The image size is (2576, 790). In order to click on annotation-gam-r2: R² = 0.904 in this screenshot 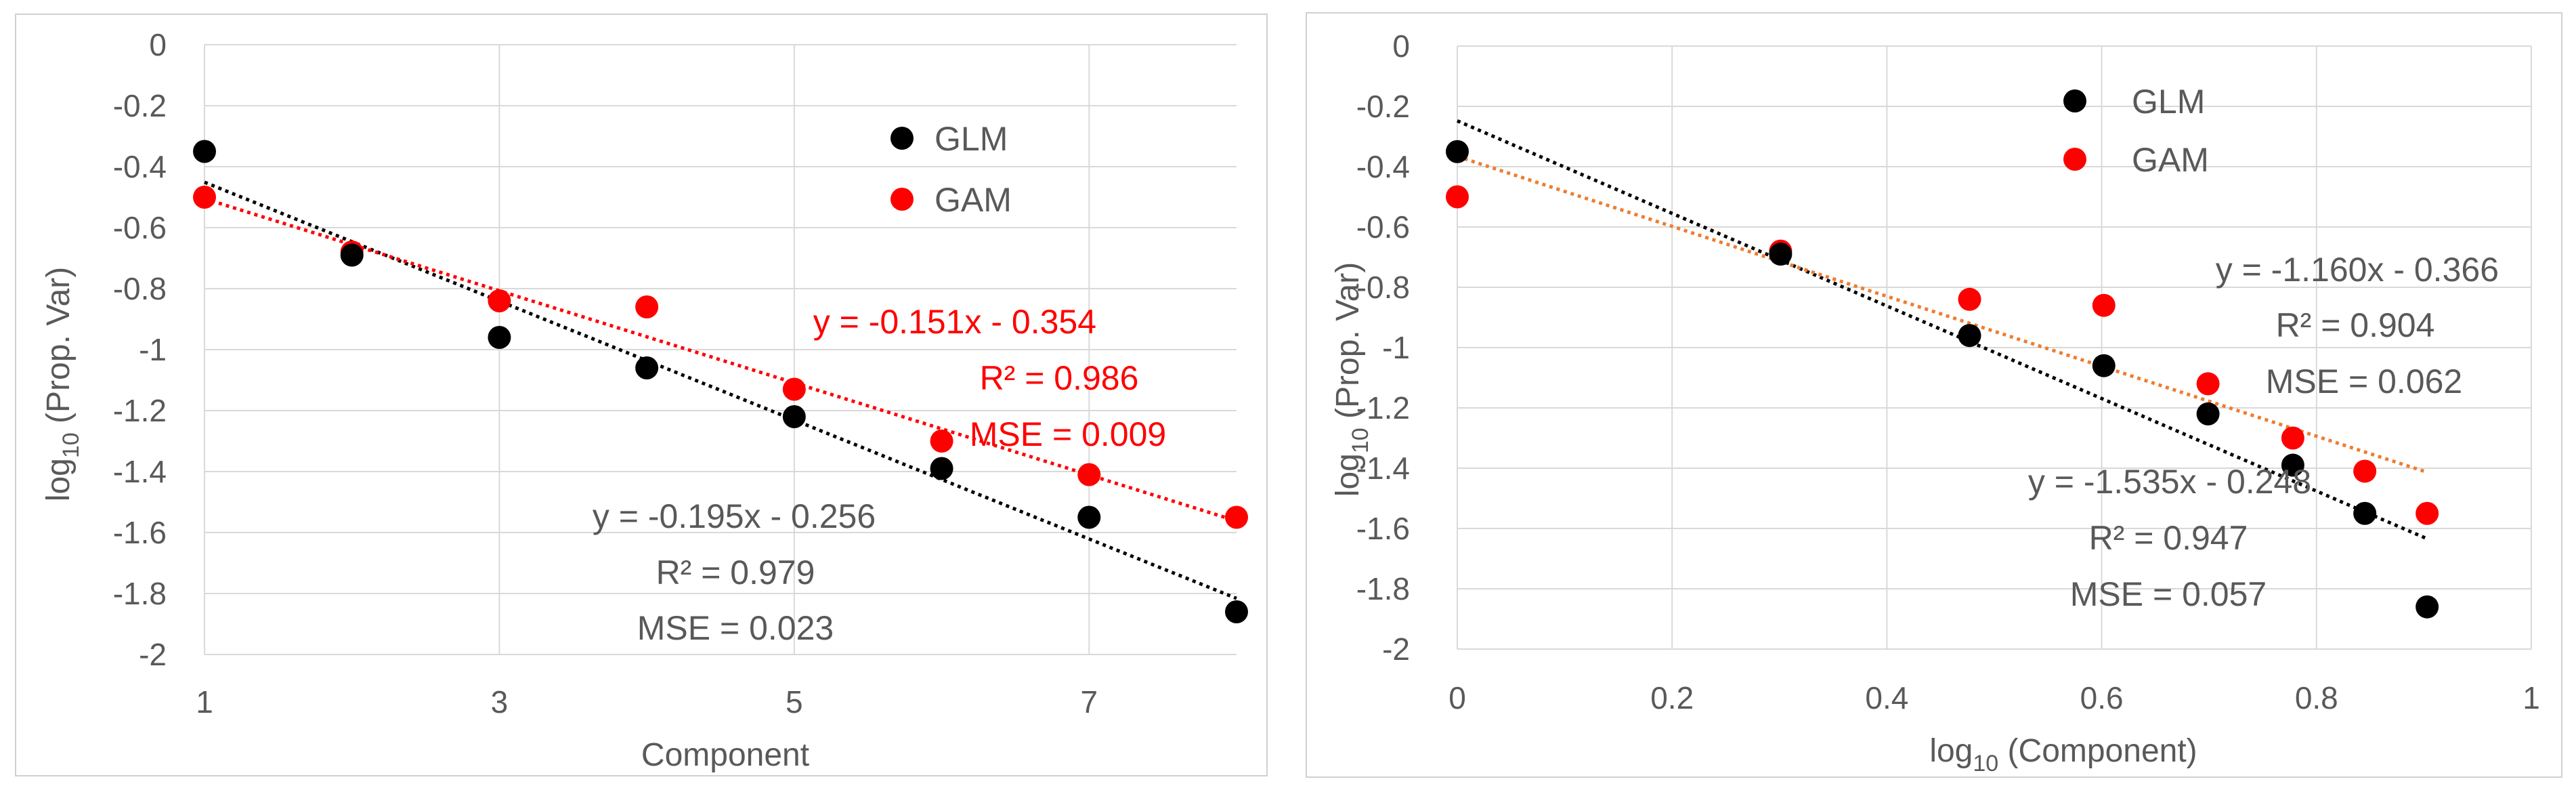, I will do `click(2355, 325)`.